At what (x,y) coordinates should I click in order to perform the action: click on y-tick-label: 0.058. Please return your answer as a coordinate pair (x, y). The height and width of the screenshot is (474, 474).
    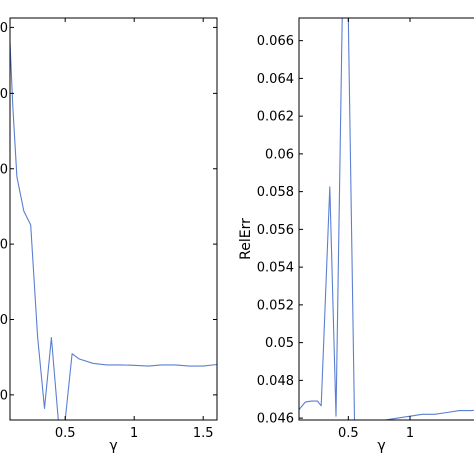
    Looking at the image, I should click on (275, 192).